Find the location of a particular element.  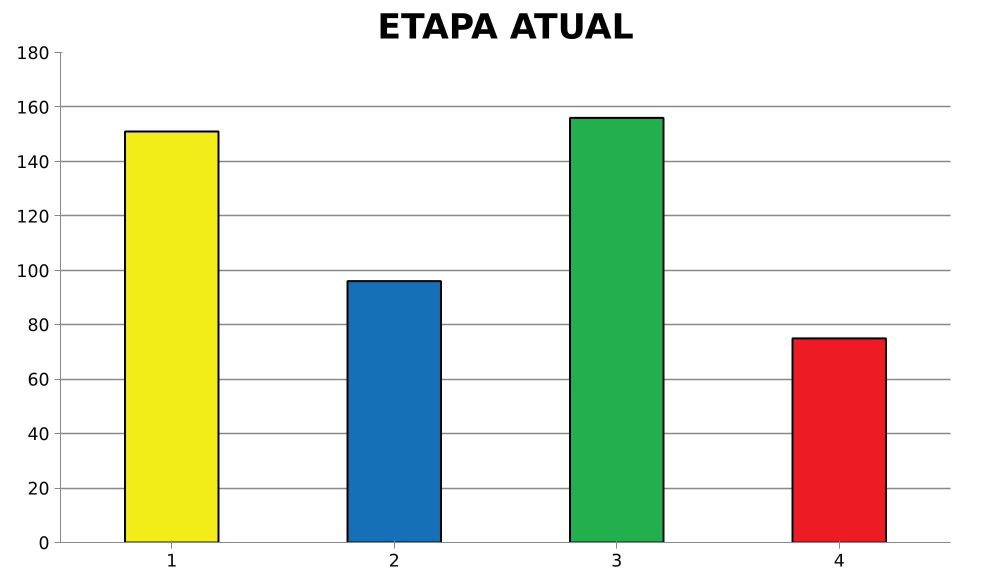

y-tick-label: 20 is located at coordinates (38, 490).